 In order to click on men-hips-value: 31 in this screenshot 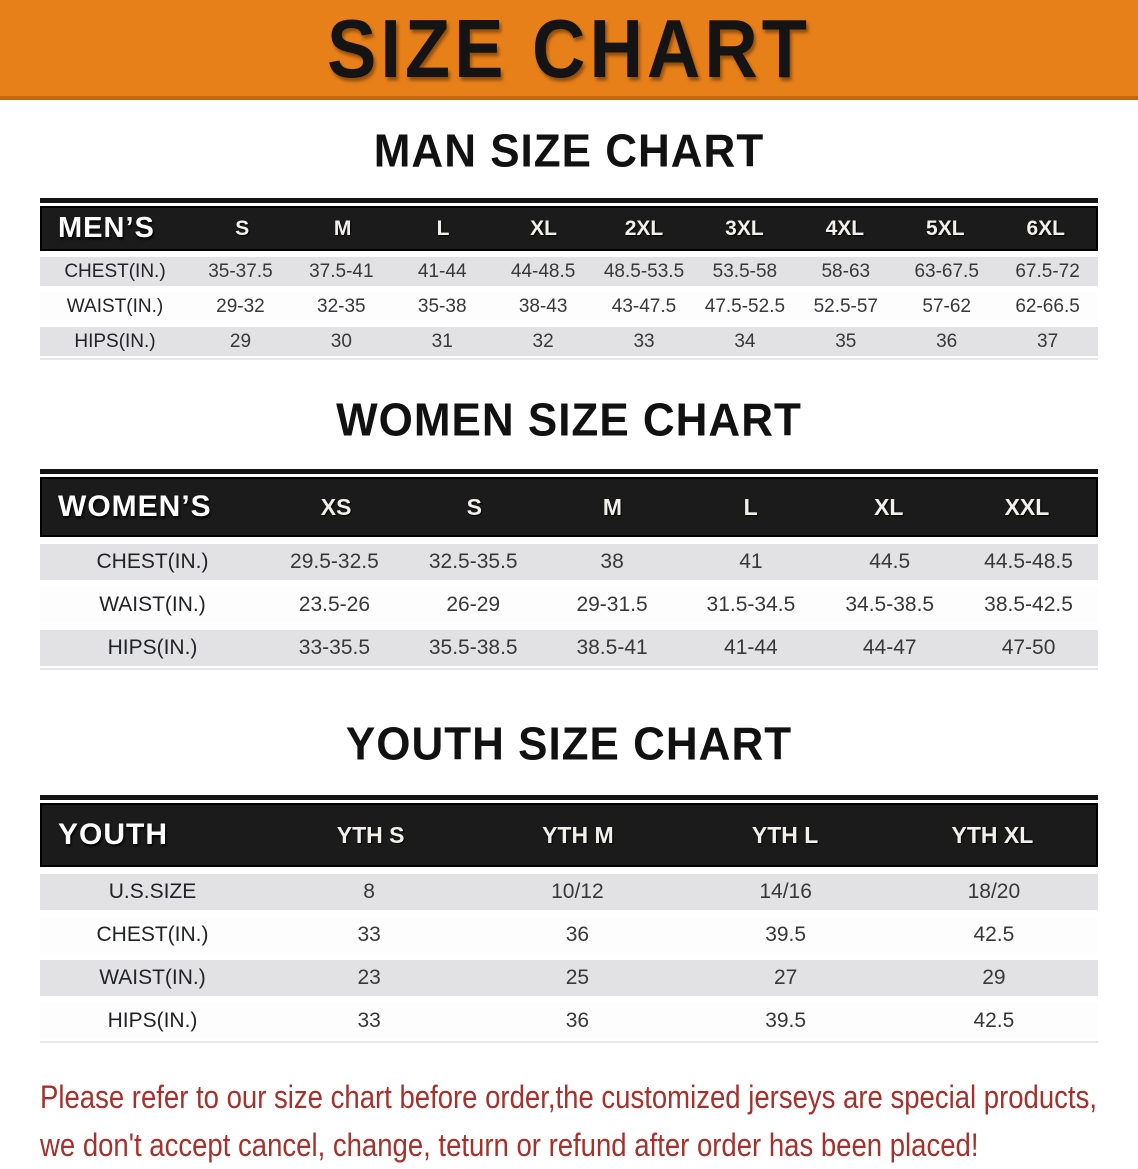, I will do `click(442, 341)`.